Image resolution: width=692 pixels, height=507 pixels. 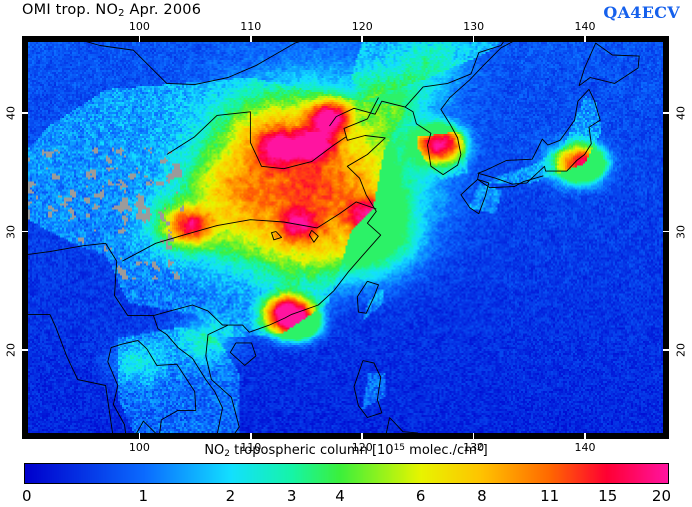 I want to click on page-title: OMI trop. NO2 Apr. 2006, so click(x=111, y=10).